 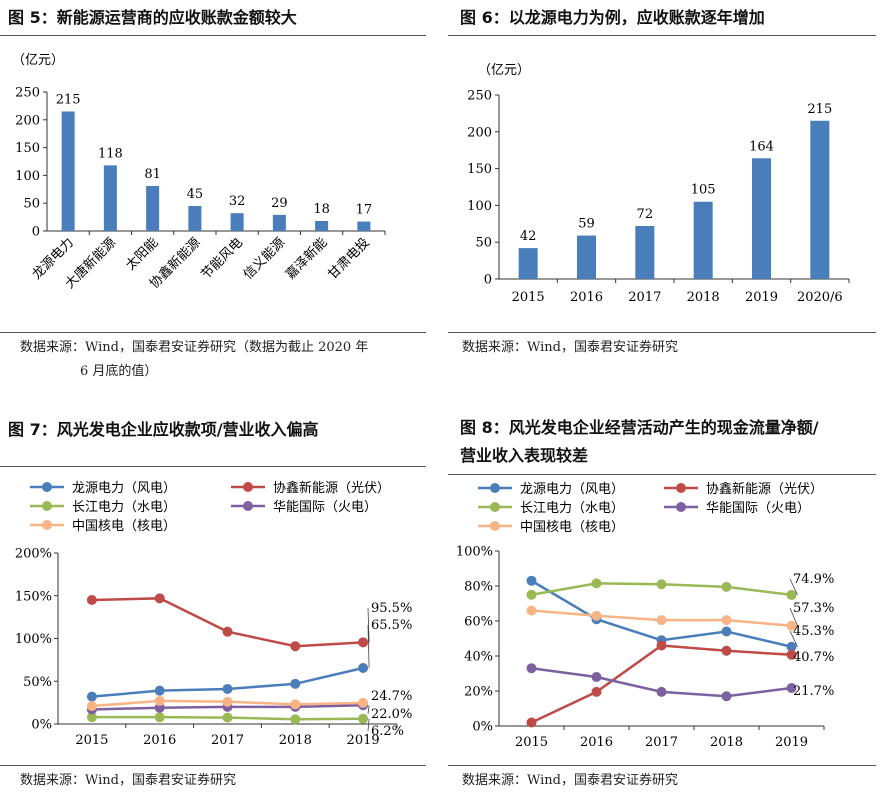 I want to click on y-tick-label: 150%, so click(x=33, y=596).